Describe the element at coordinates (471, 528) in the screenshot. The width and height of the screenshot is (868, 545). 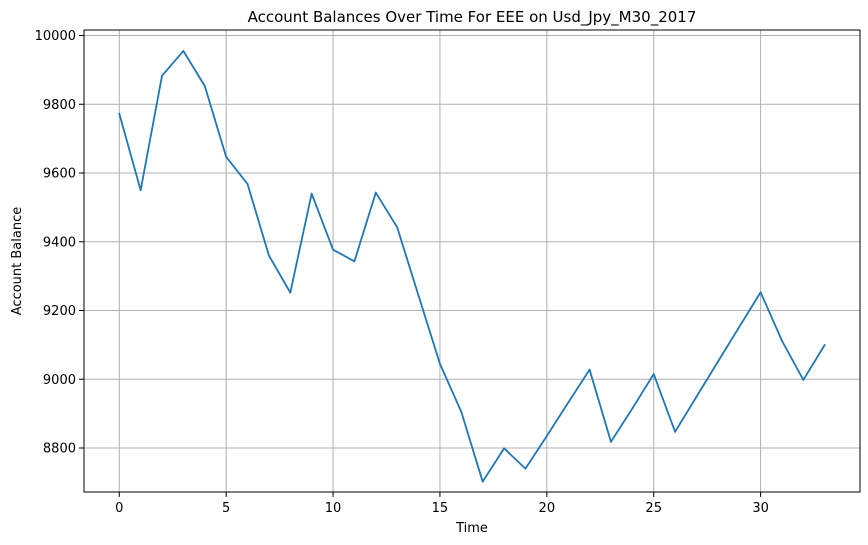
I see `x-axis-label: Time` at that location.